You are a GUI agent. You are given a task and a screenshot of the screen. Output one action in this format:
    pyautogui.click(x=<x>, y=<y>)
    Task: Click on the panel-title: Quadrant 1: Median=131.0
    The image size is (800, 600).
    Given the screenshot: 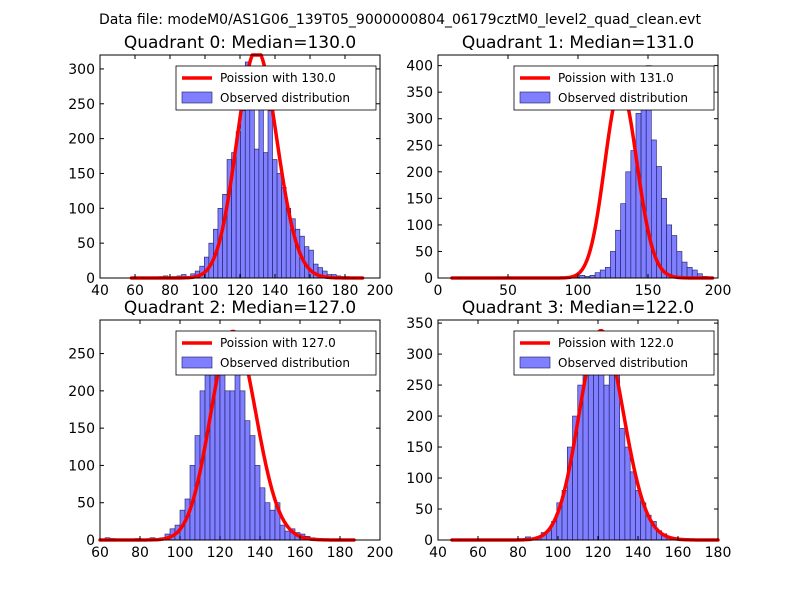 What is the action you would take?
    pyautogui.click(x=578, y=43)
    